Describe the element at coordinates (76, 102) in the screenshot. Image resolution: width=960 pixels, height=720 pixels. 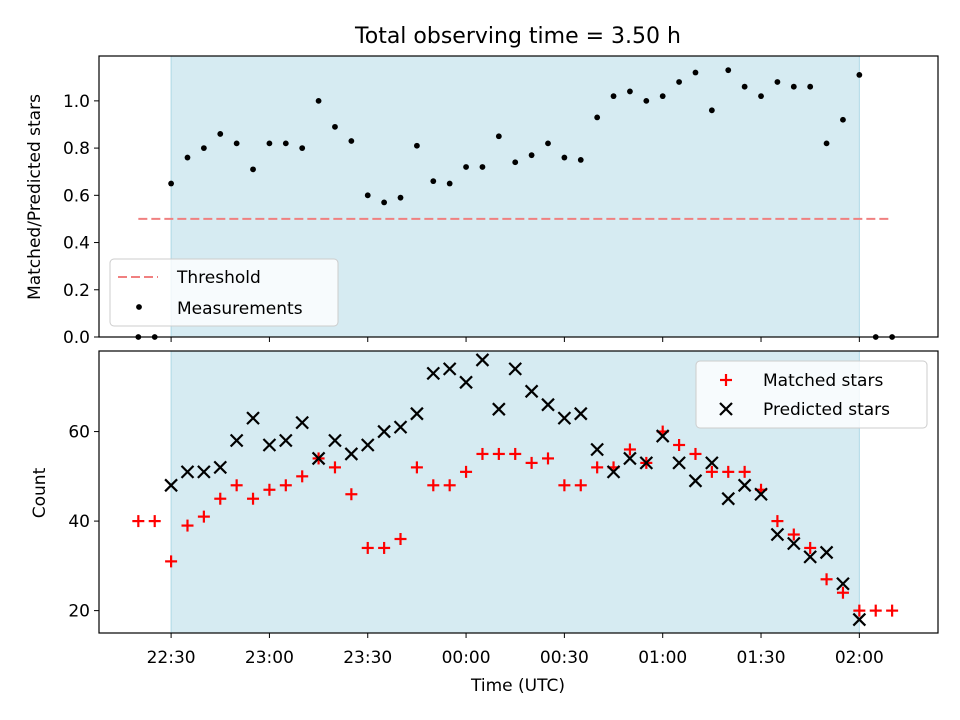
I see `y-tick-label: 1.0` at that location.